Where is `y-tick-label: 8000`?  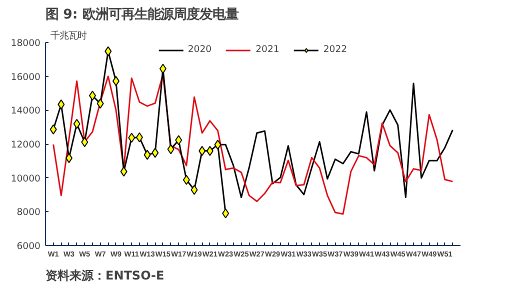 y-tick-label: 8000 is located at coordinates (28, 212).